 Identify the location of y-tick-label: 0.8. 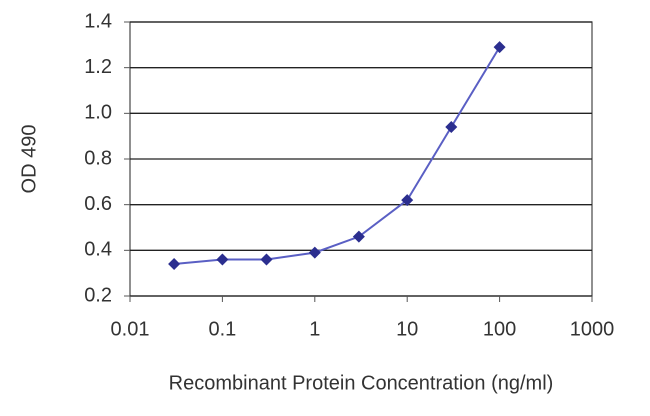
(98, 158).